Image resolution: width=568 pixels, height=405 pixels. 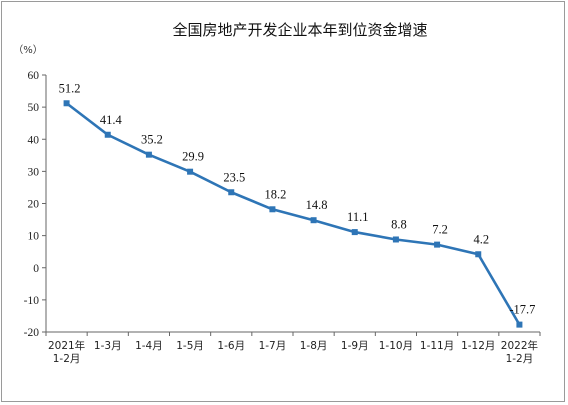 I want to click on x-tick-label: 1-6月, so click(x=231, y=346).